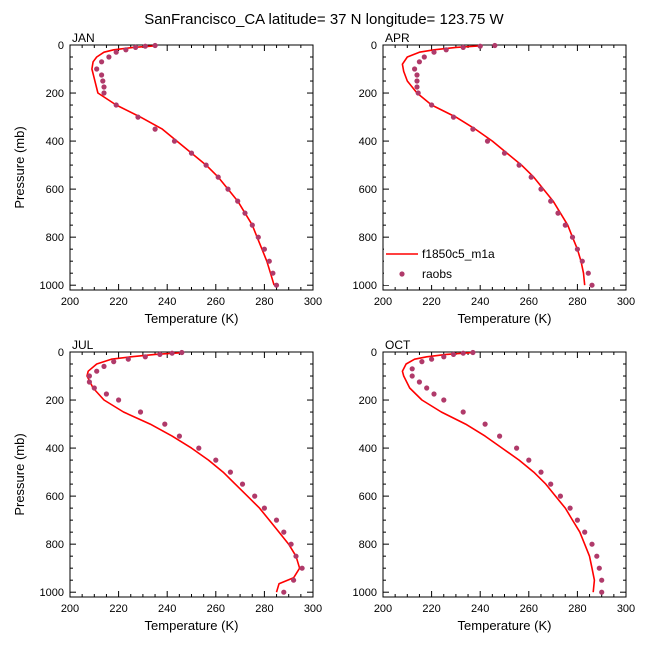 Image resolution: width=648 pixels, height=649 pixels. Describe the element at coordinates (19, 474) in the screenshot. I see `y-axis-label: Pressure (mb)` at that location.